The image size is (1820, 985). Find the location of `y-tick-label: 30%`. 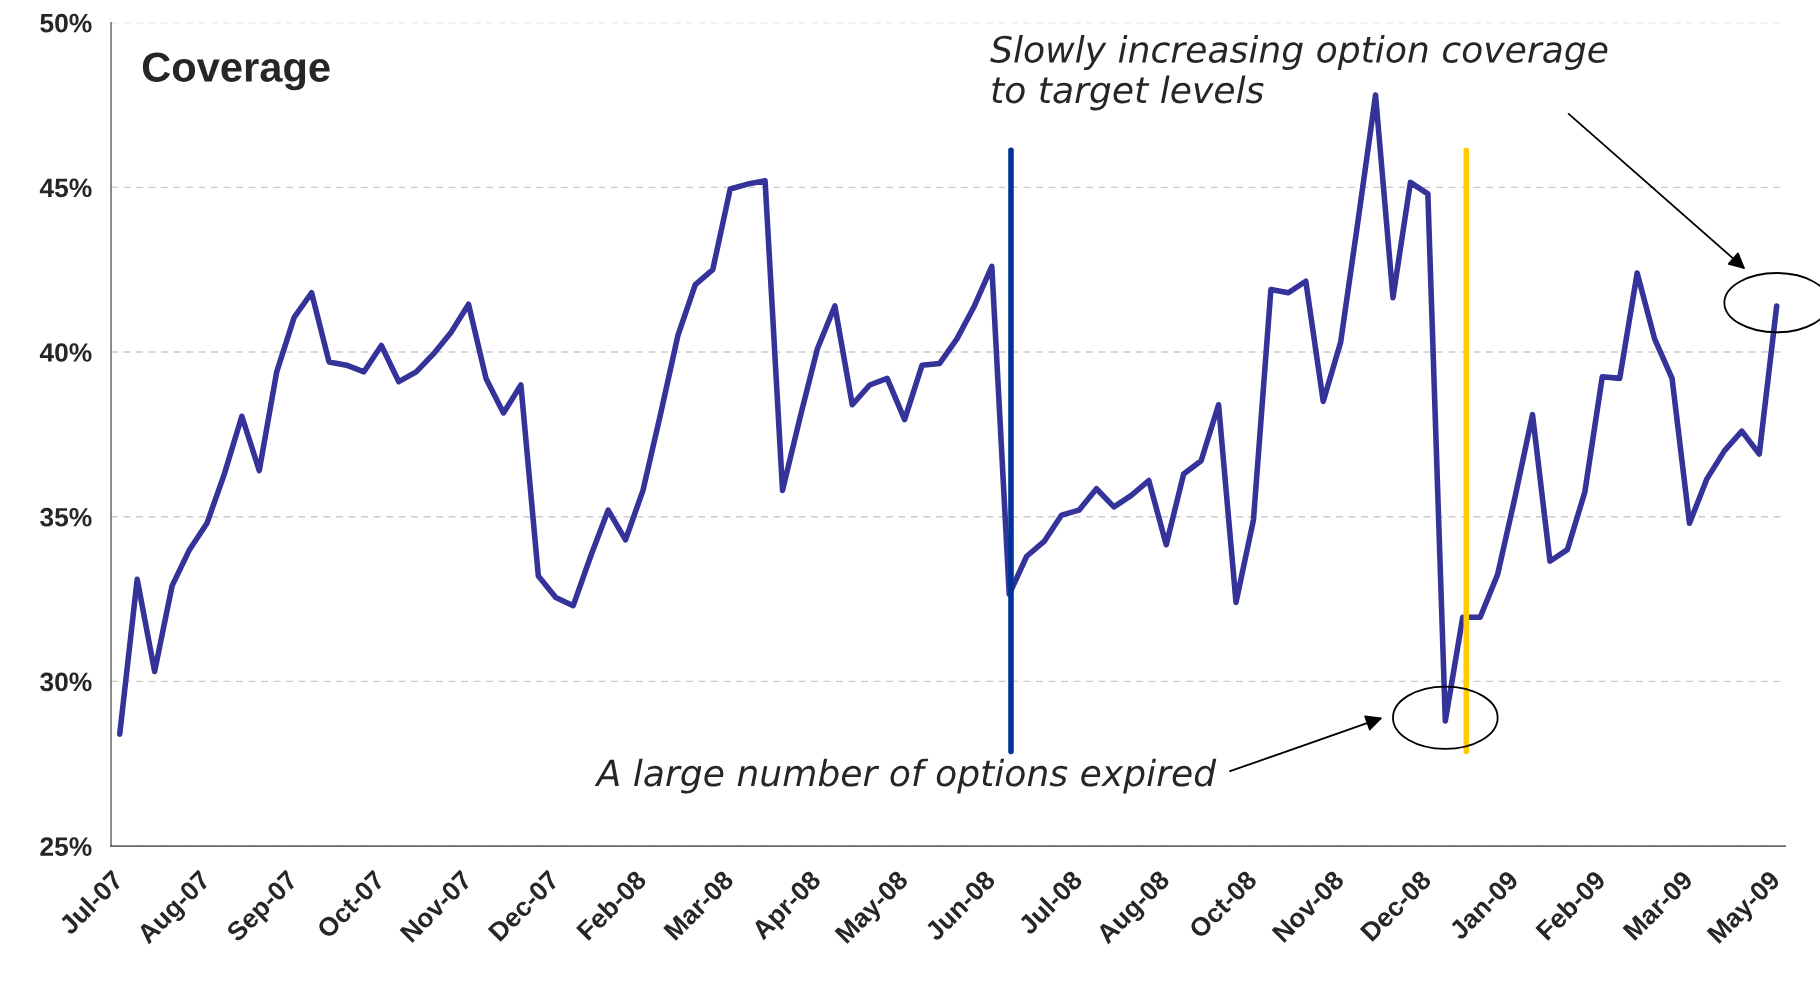

y-tick-label: 30% is located at coordinates (66, 682).